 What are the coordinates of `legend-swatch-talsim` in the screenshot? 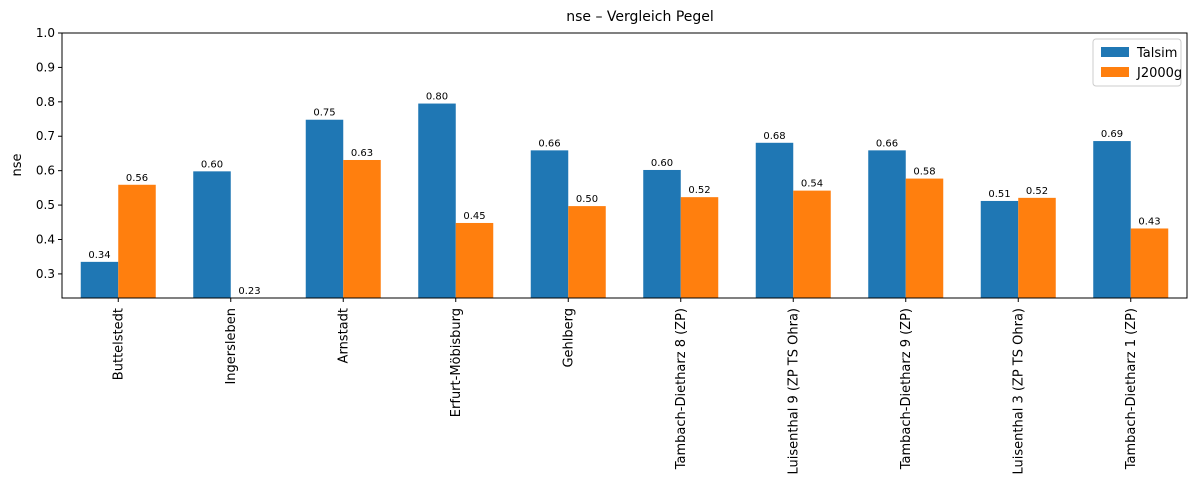 It's located at (1115, 52).